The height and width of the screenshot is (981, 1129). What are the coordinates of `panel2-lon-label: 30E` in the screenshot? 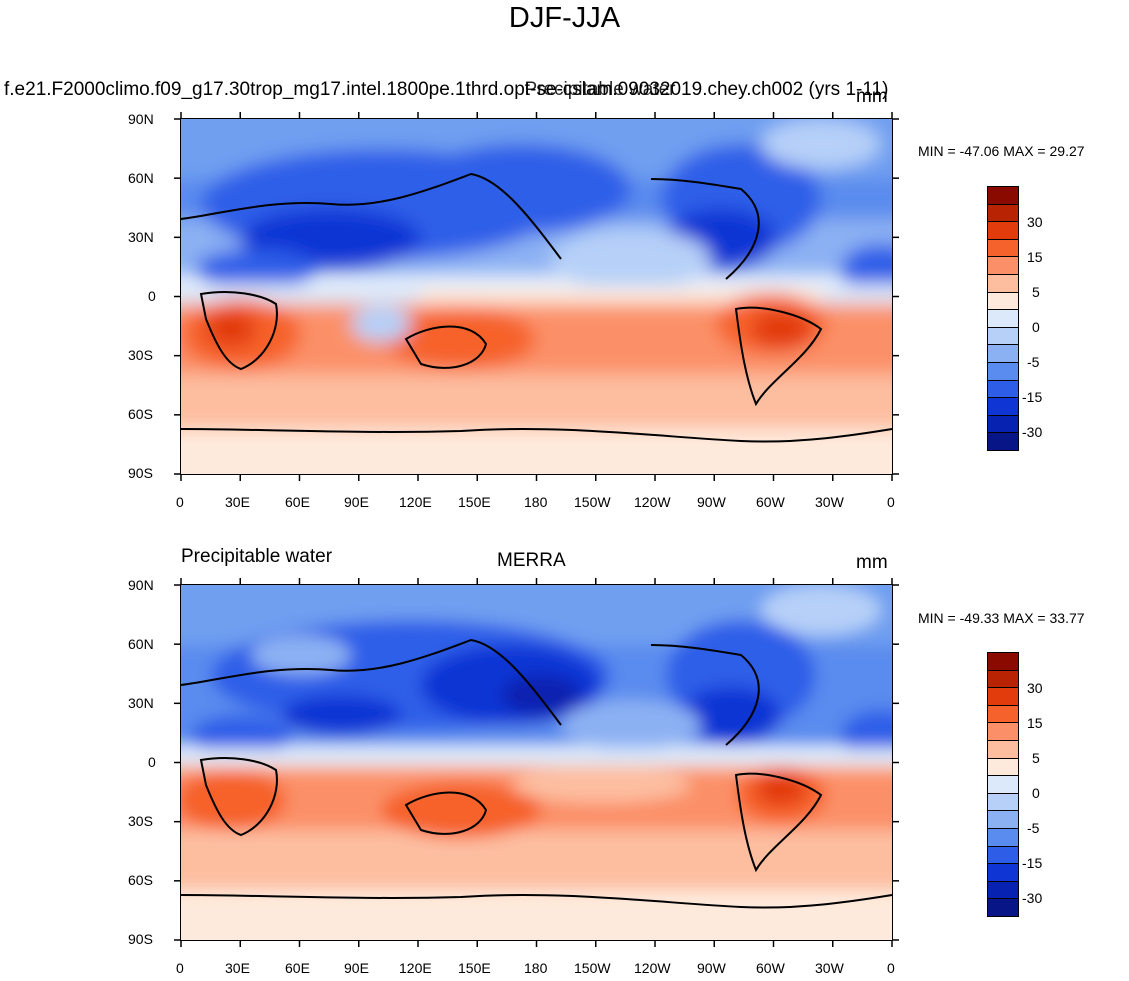 It's located at (237, 968).